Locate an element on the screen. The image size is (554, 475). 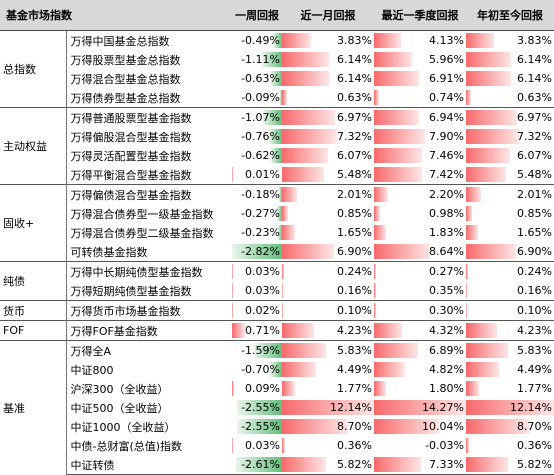
quarter-return-cell: 7.33% is located at coordinates (420, 465).